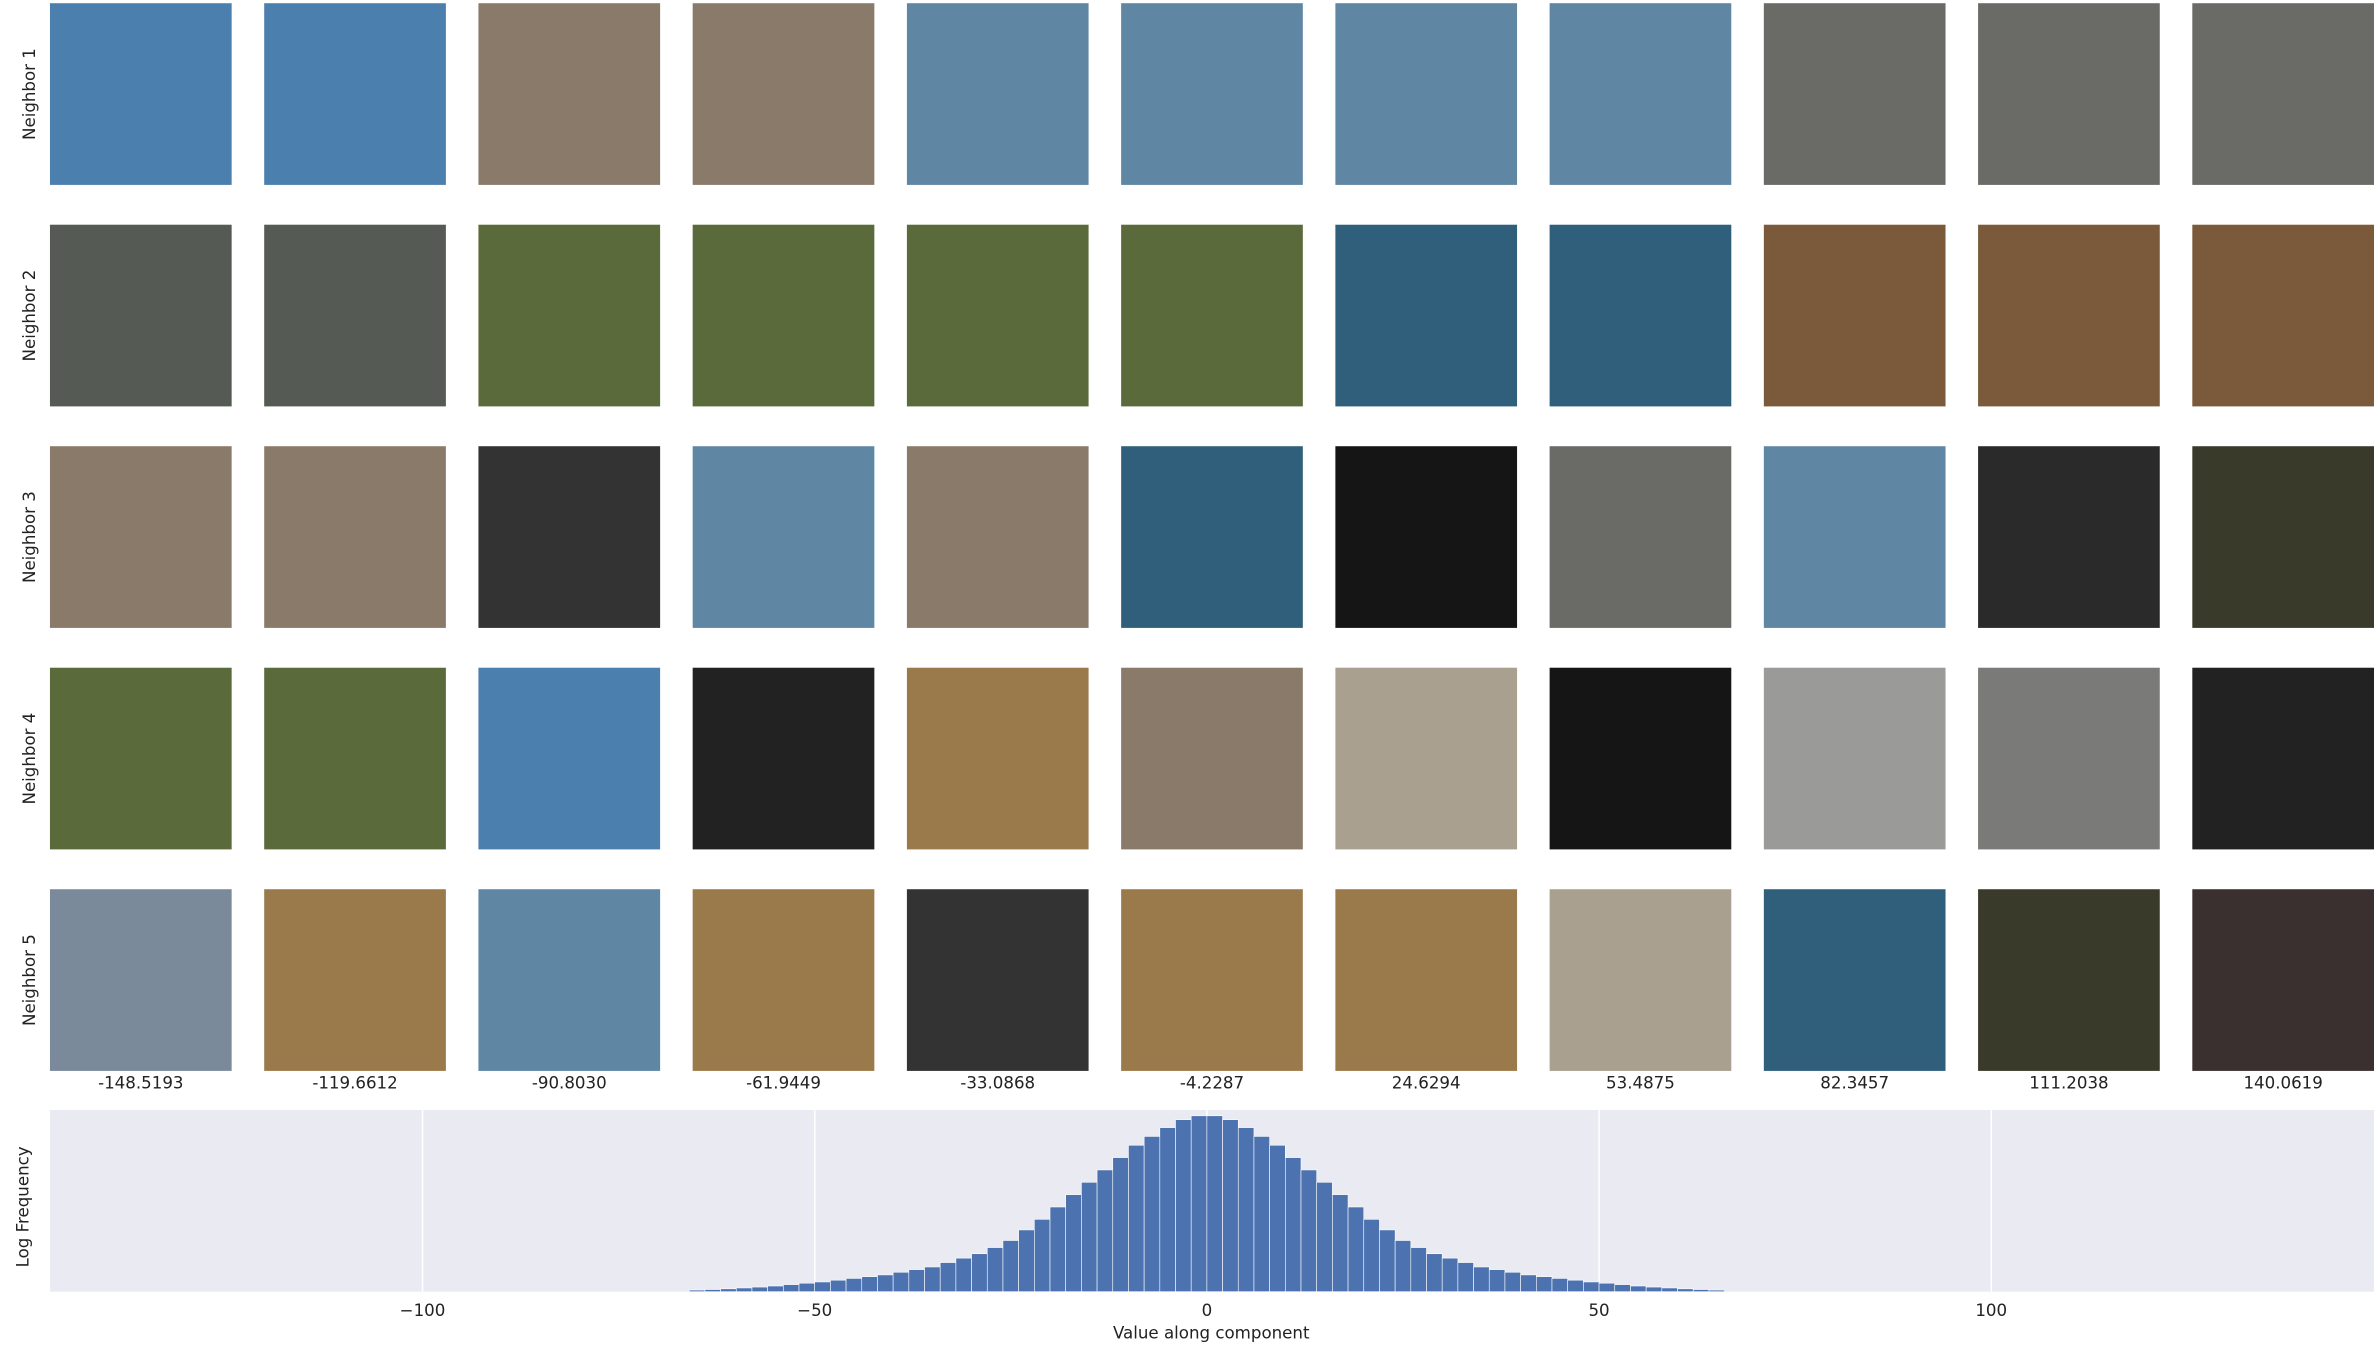 This screenshot has width=2374, height=1363. What do you see at coordinates (2282, 1083) in the screenshot?
I see `column-label: 140.0619` at bounding box center [2282, 1083].